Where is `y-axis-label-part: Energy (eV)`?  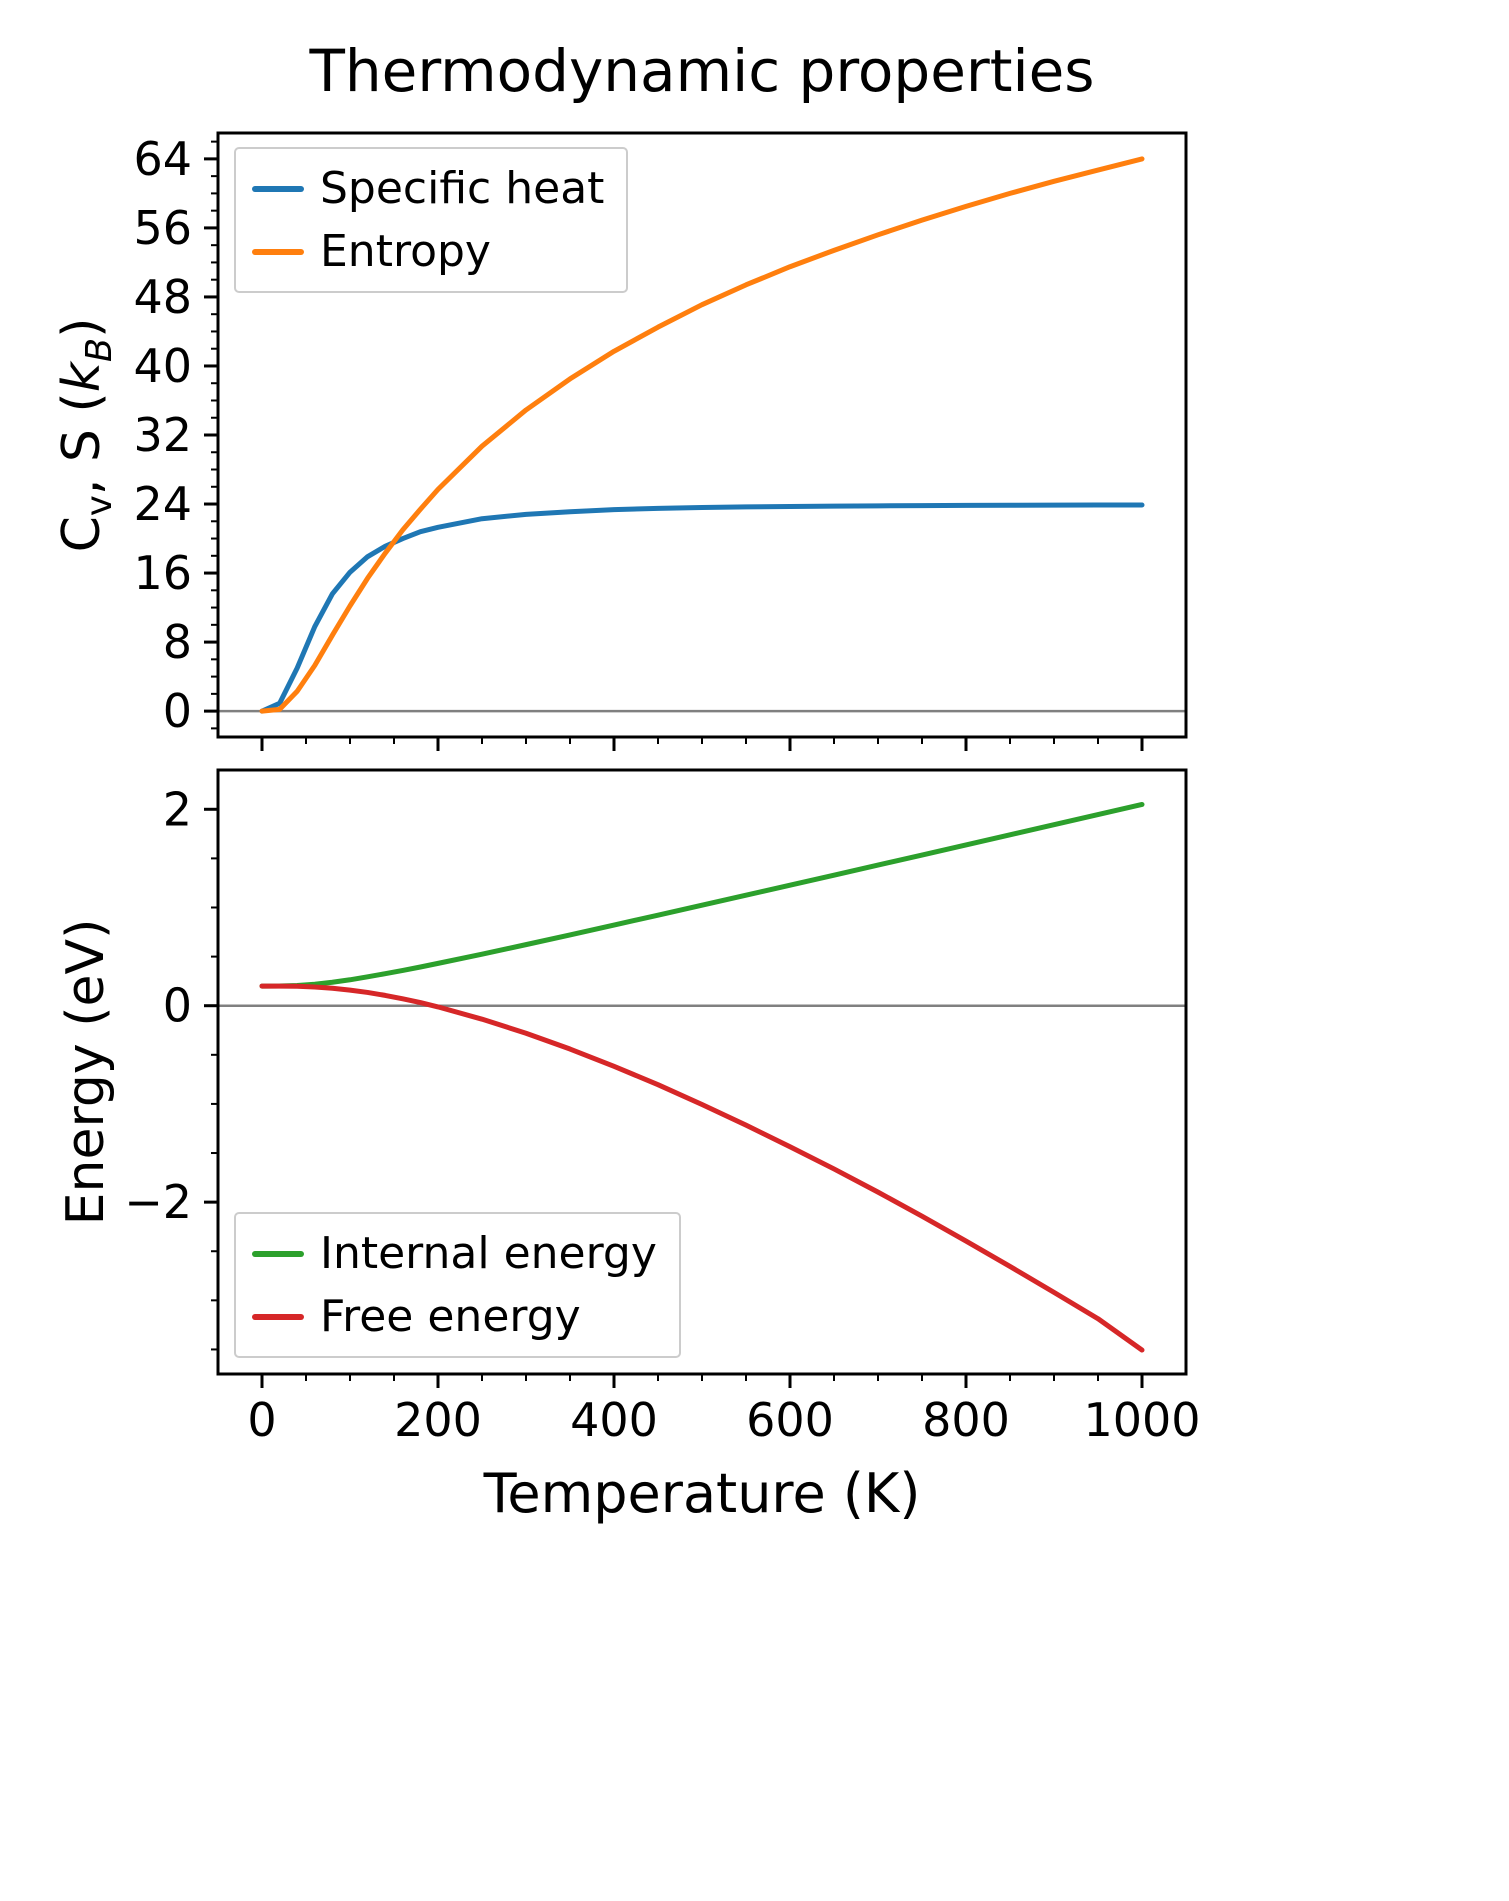
y-axis-label-part: Energy (eV) is located at coordinates (86, 1072).